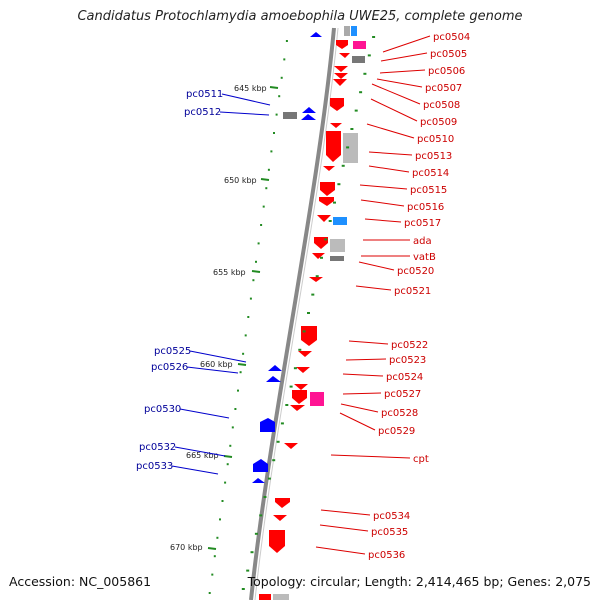 The width and height of the screenshot is (600, 600). I want to click on gene-label-pc0509: pc0509, so click(438, 122).